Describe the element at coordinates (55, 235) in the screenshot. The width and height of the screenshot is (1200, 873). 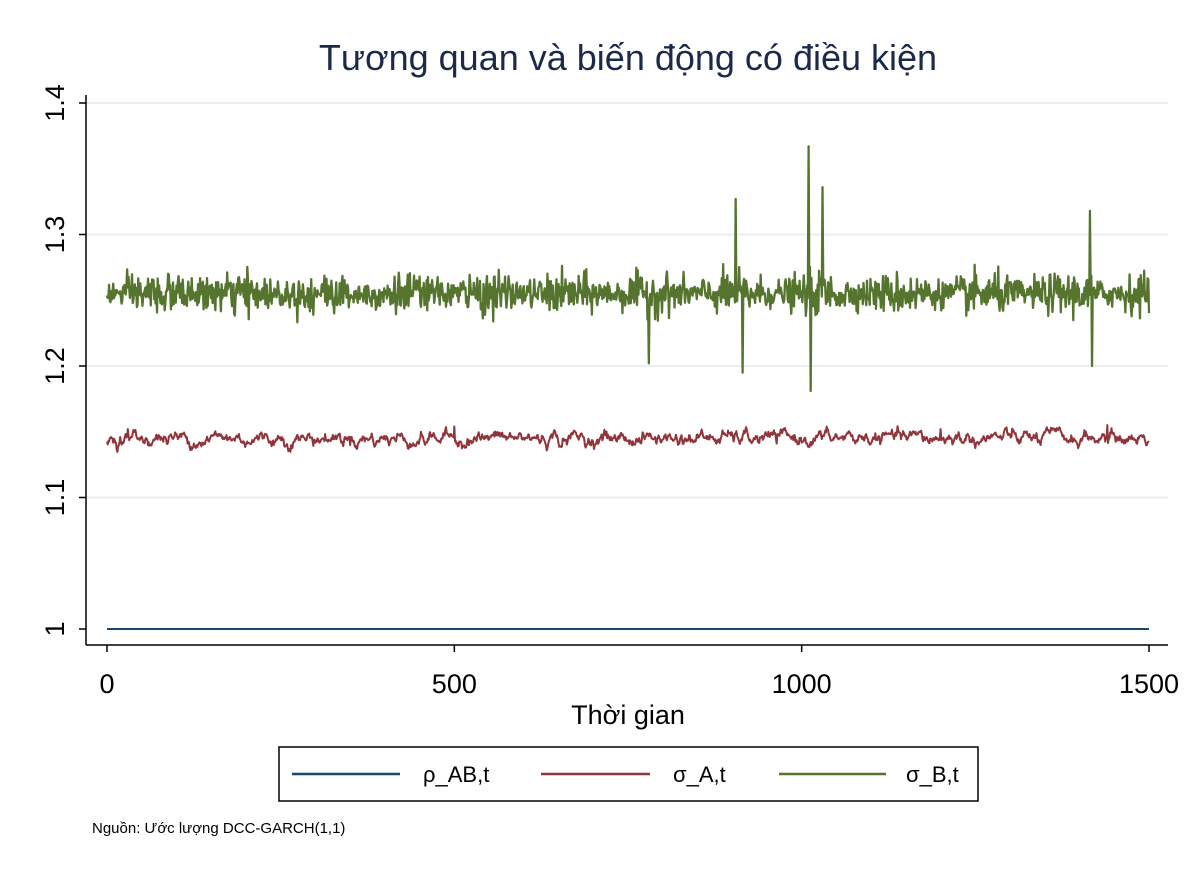
I see `y-tick-label: 1.3` at that location.